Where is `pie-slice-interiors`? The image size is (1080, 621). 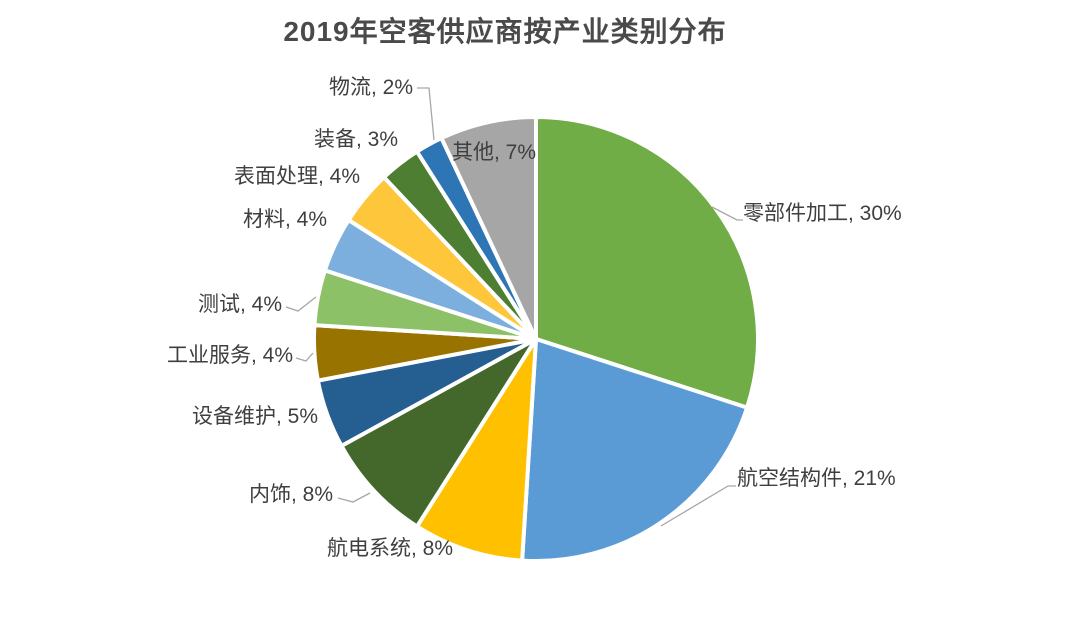 pie-slice-interiors is located at coordinates (438, 433).